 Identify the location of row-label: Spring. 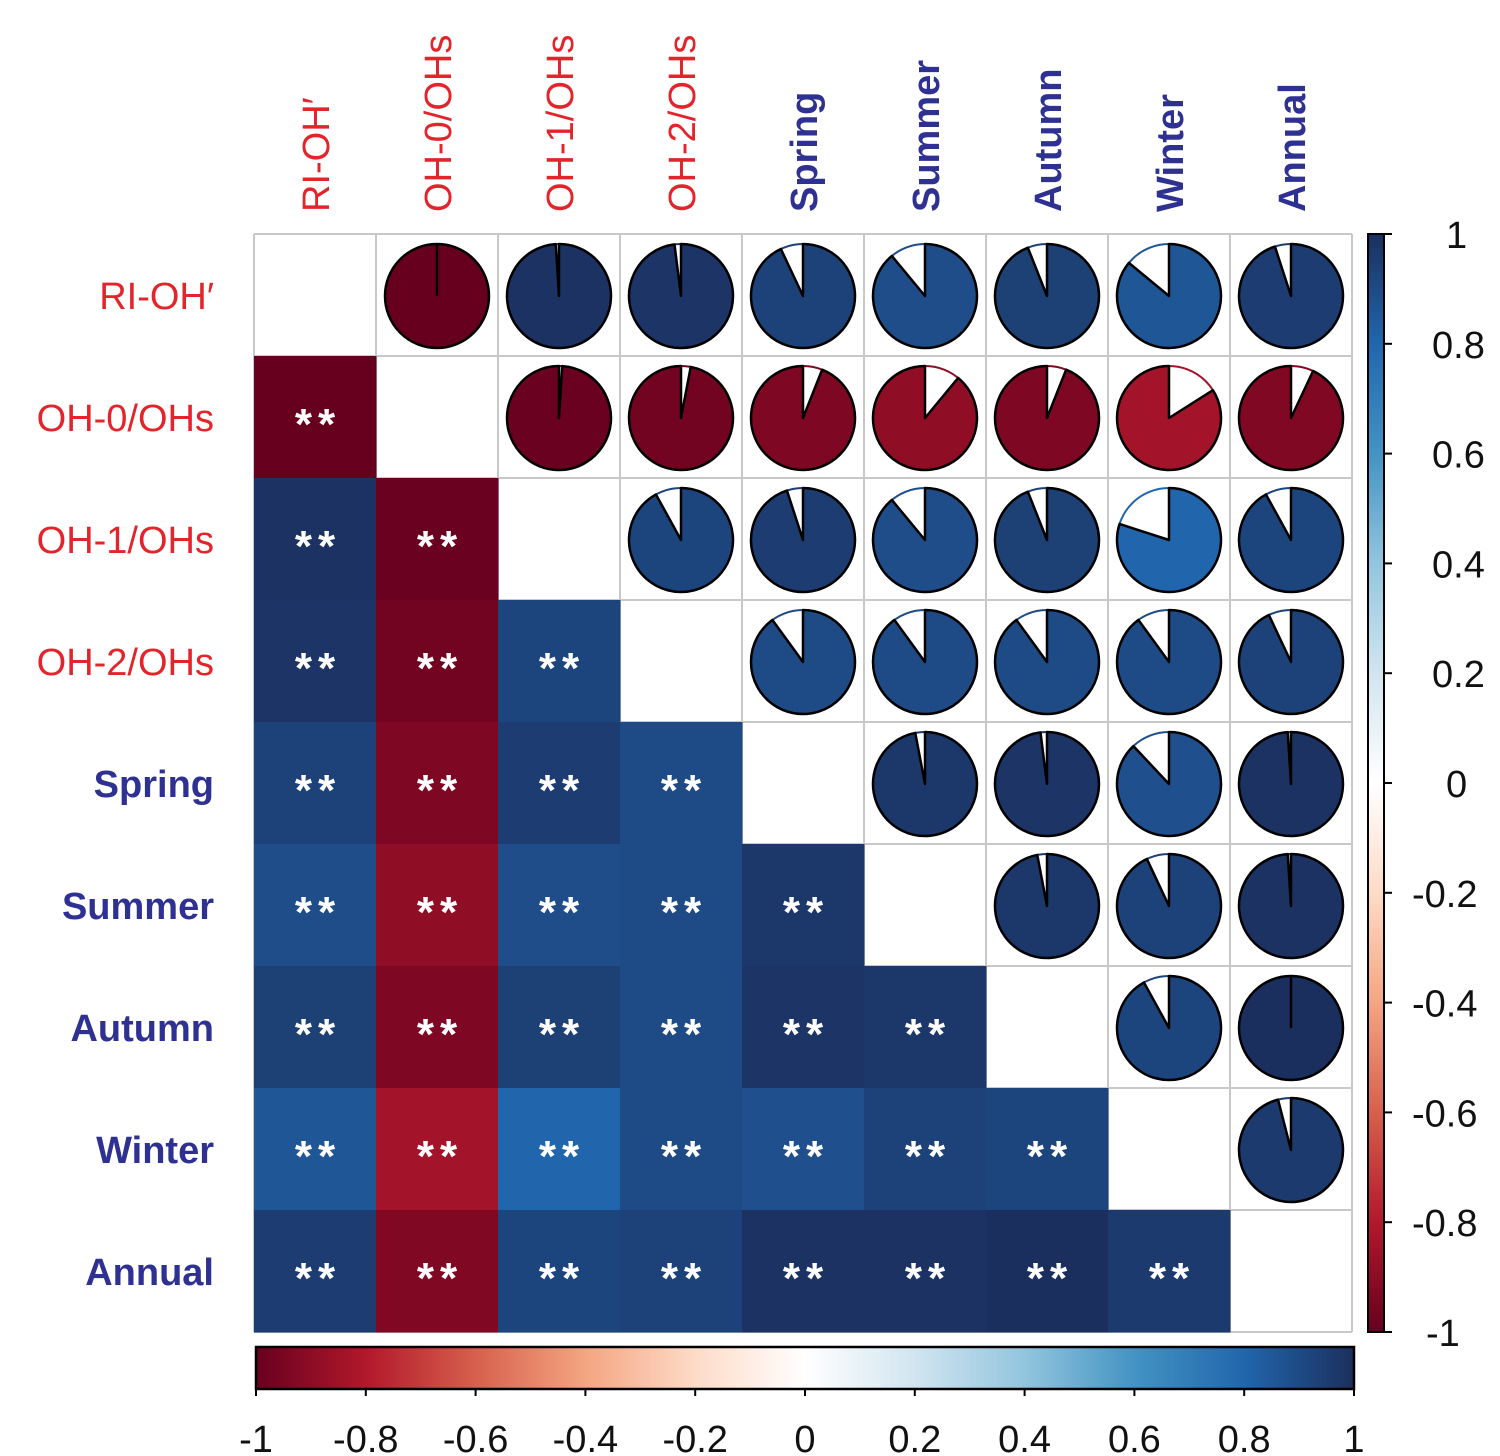
(154, 785).